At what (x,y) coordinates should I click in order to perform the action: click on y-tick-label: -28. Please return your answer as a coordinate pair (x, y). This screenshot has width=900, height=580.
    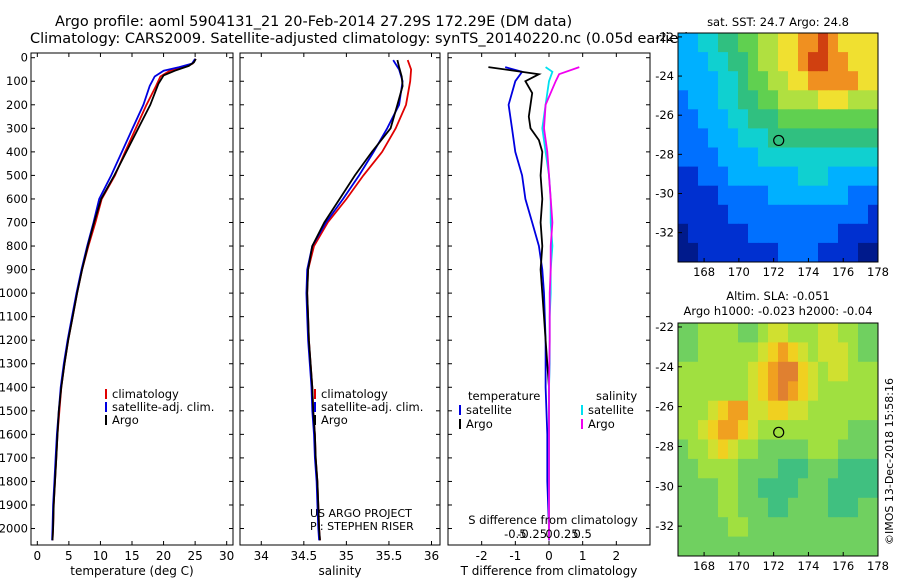
    Looking at the image, I should click on (664, 154).